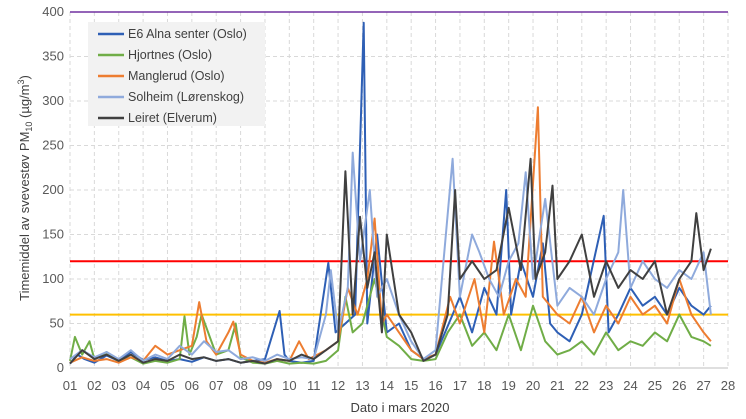  I want to click on x-tick-label: 18, so click(484, 385).